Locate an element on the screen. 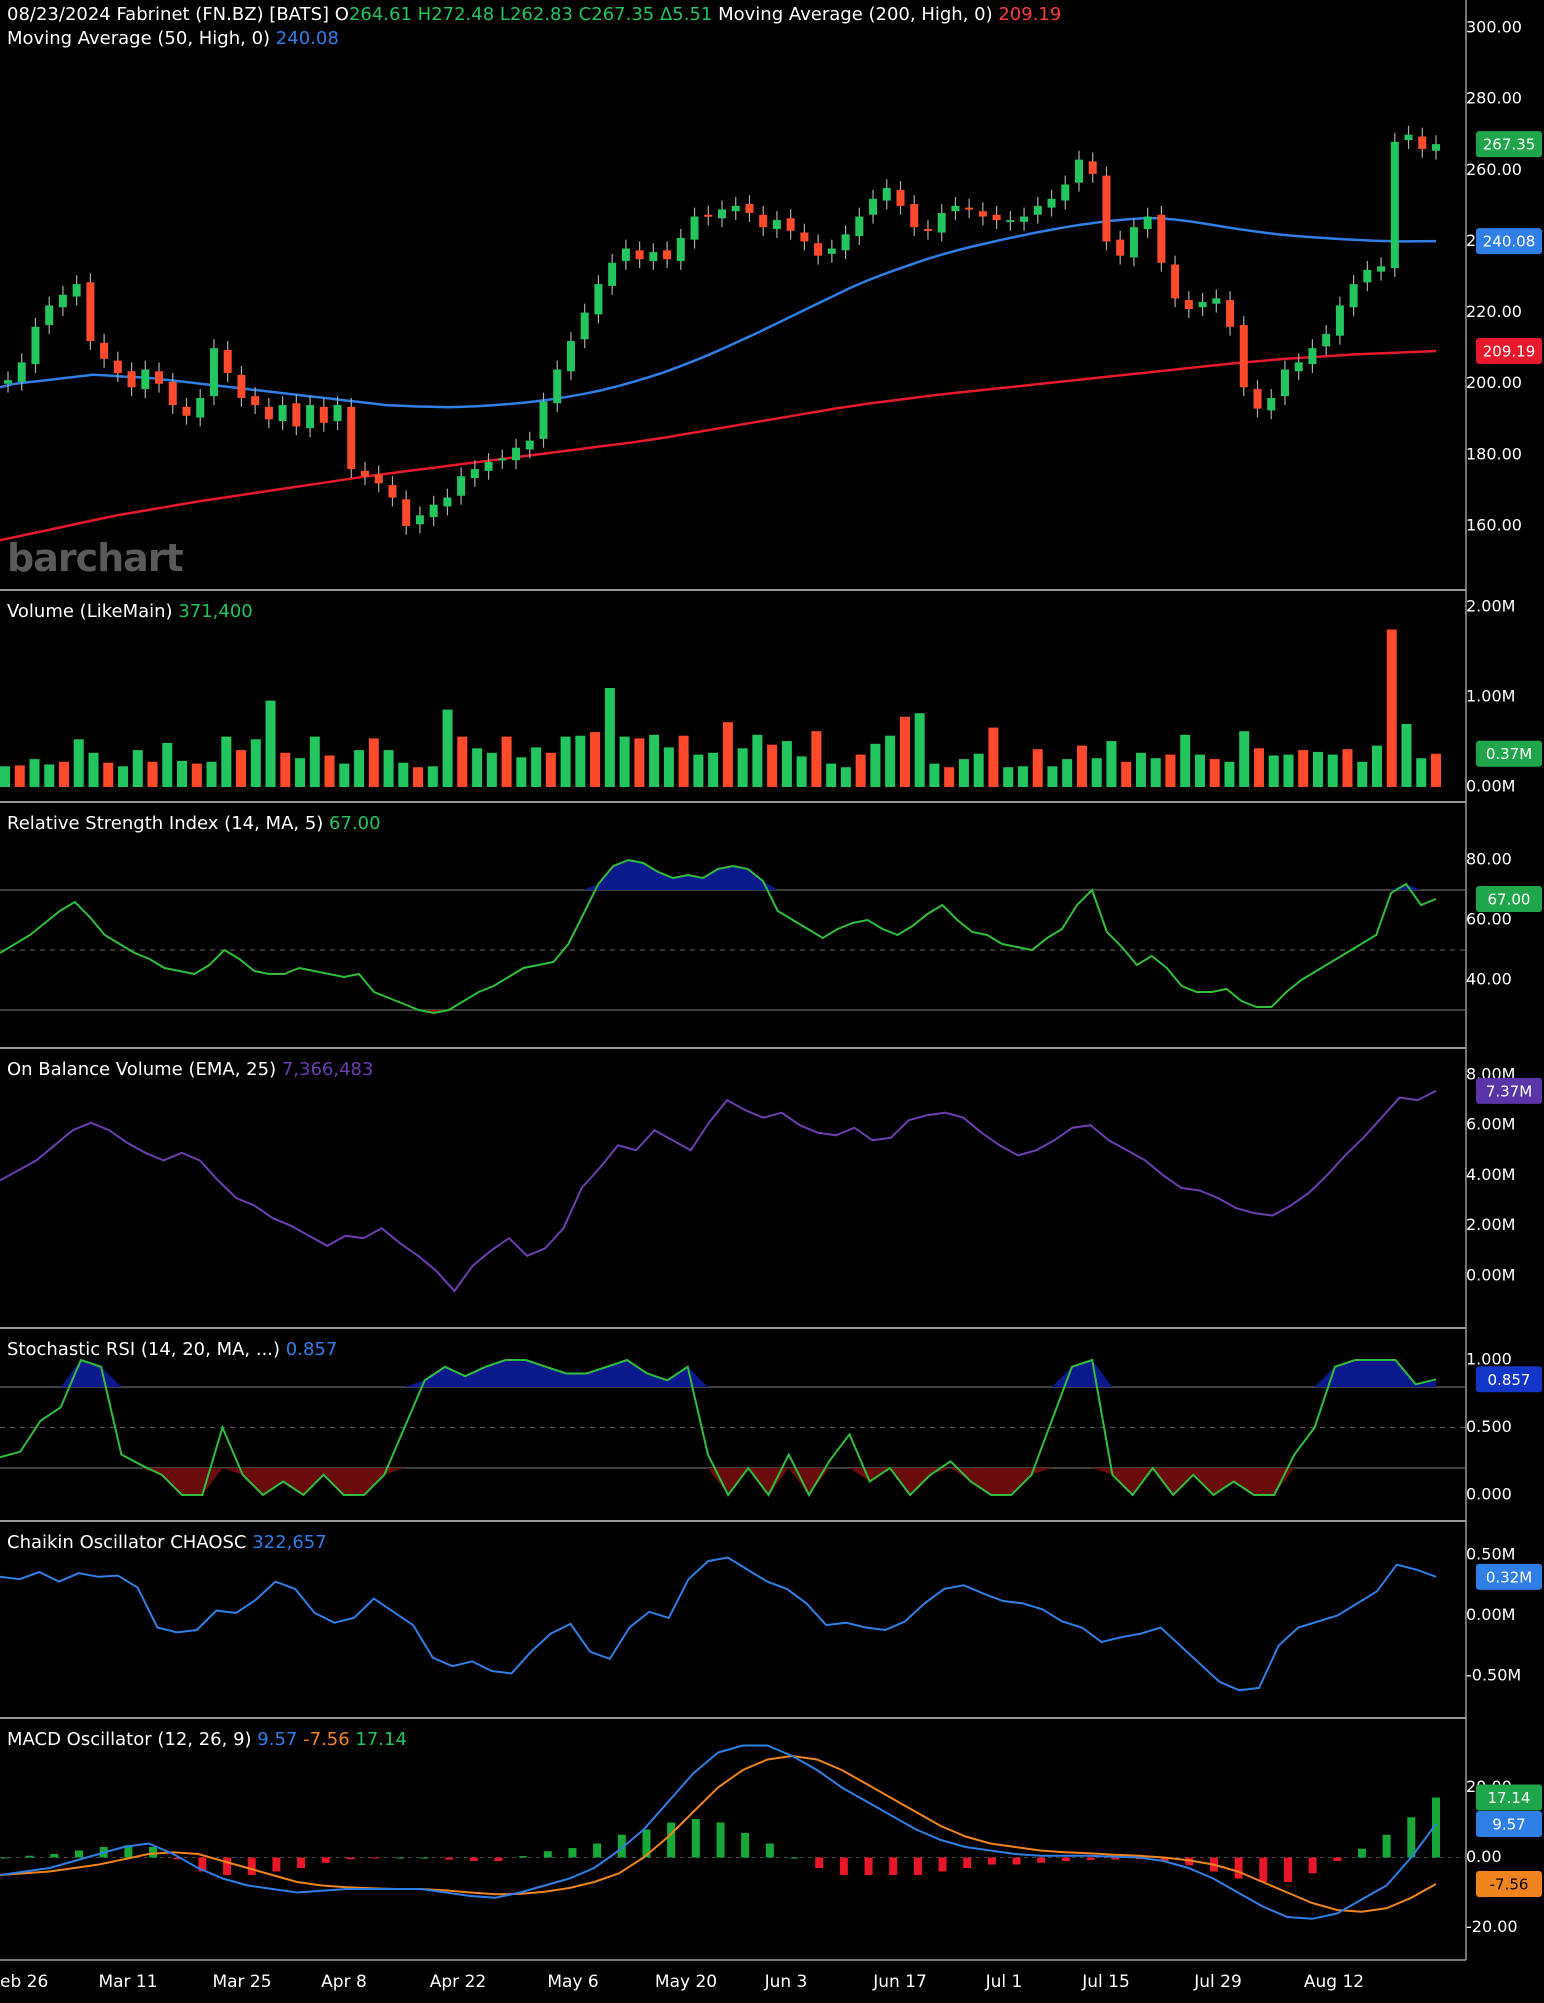 The height and width of the screenshot is (2003, 1544). price-axis-tick: 200.00 is located at coordinates (1494, 382).